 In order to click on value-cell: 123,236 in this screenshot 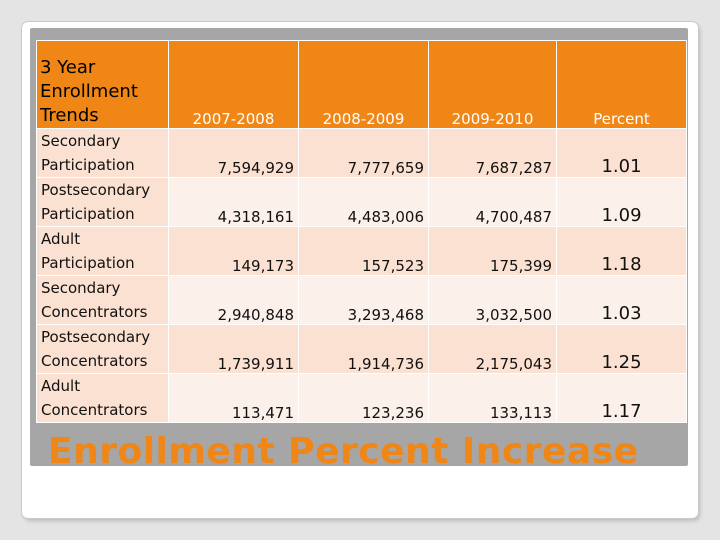, I will do `click(363, 398)`.